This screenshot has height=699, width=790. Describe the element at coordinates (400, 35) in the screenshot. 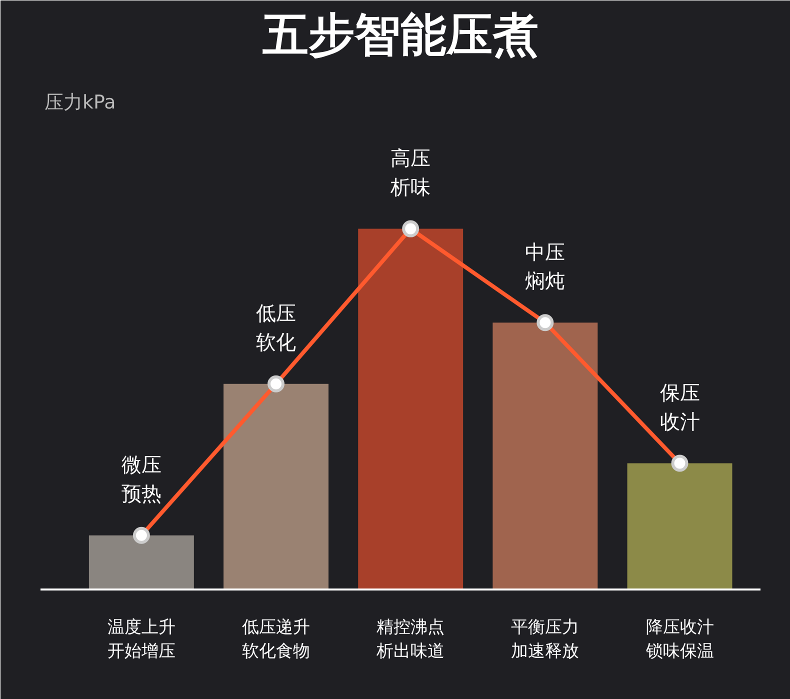

I see `chart-title: 五步智能压煮` at that location.